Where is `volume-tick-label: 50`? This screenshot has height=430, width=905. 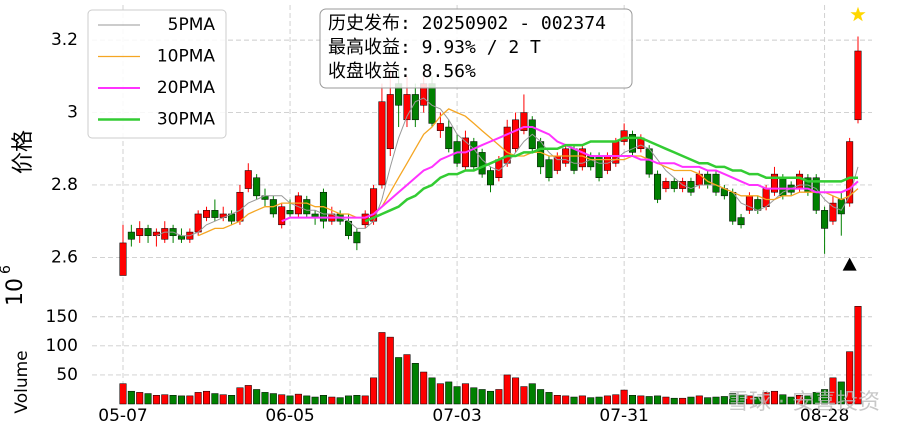
volume-tick-label: 50 is located at coordinates (67, 375).